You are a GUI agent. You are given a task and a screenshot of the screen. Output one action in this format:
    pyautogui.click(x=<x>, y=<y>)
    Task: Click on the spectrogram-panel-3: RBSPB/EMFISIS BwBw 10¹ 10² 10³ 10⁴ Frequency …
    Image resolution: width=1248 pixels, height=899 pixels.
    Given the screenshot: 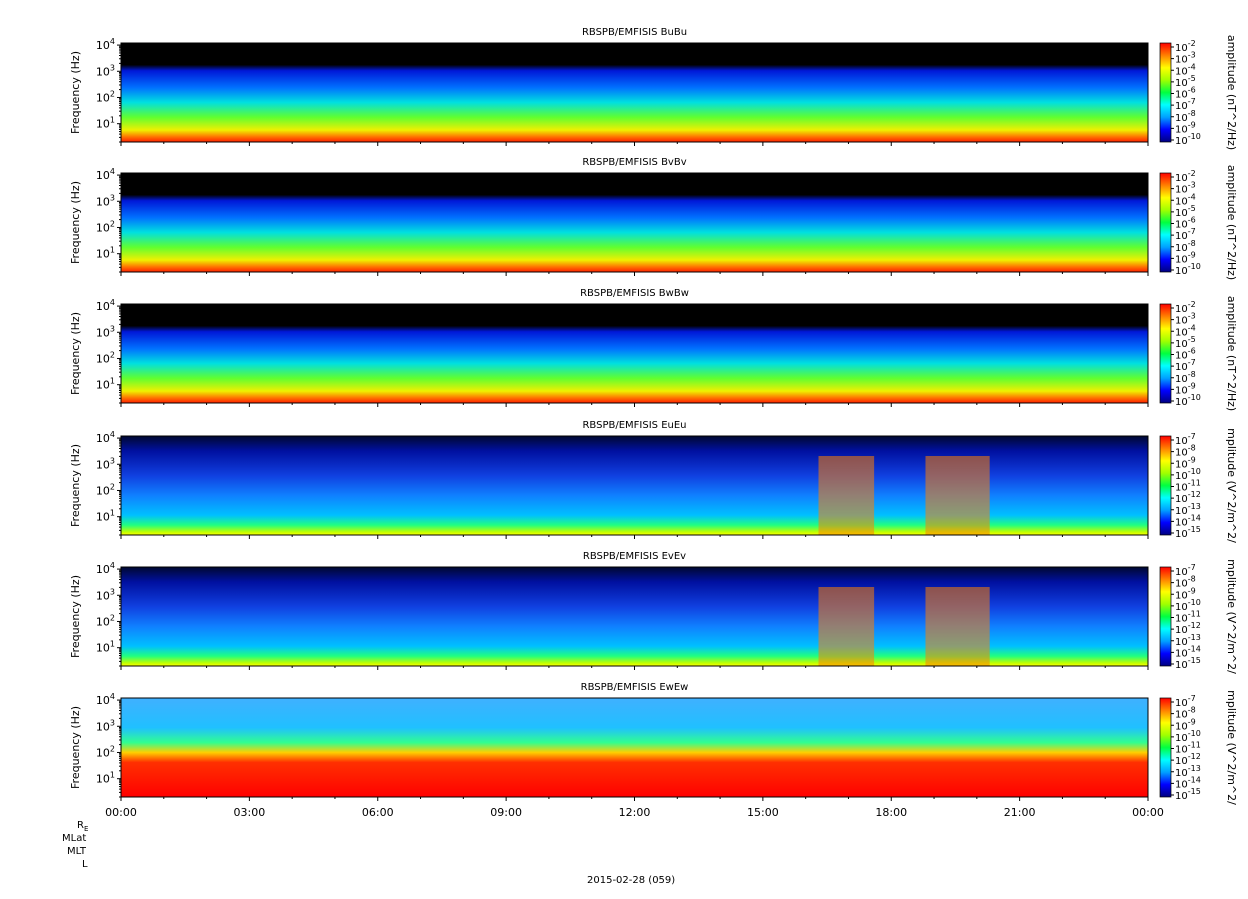 What is the action you would take?
    pyautogui.click(x=653, y=349)
    